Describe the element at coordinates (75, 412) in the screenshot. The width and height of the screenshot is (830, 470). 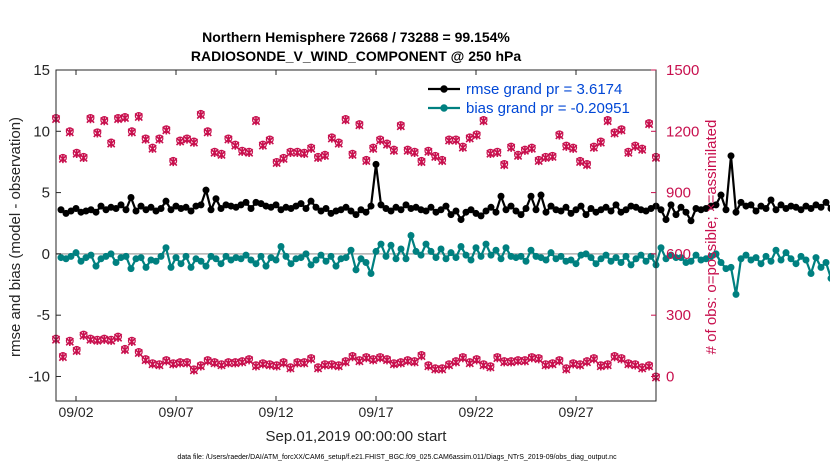
I see `x-tick-label: 09/02` at that location.